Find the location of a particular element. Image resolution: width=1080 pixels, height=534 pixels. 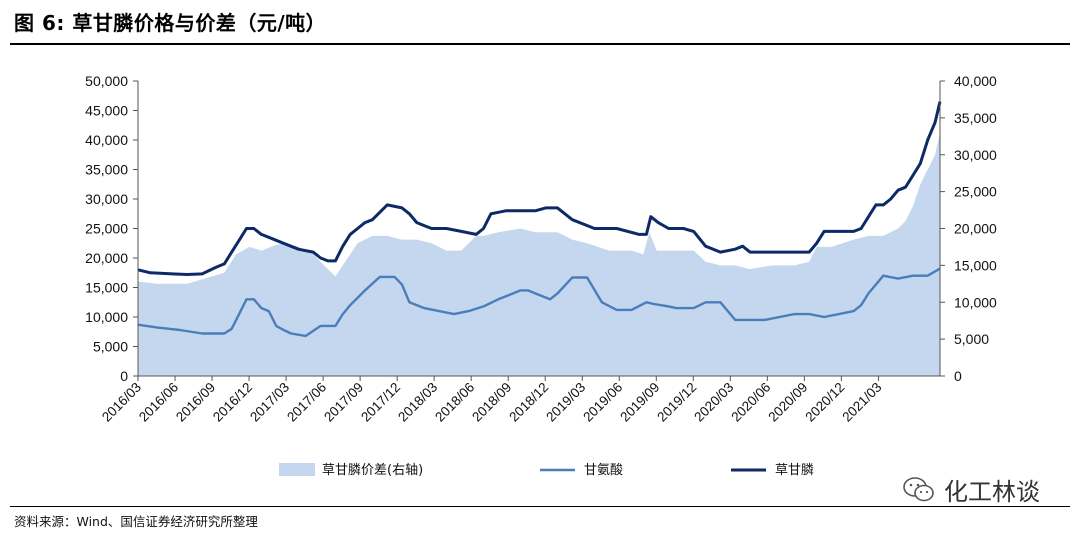

right-tick-label: 25,000 is located at coordinates (975, 192).